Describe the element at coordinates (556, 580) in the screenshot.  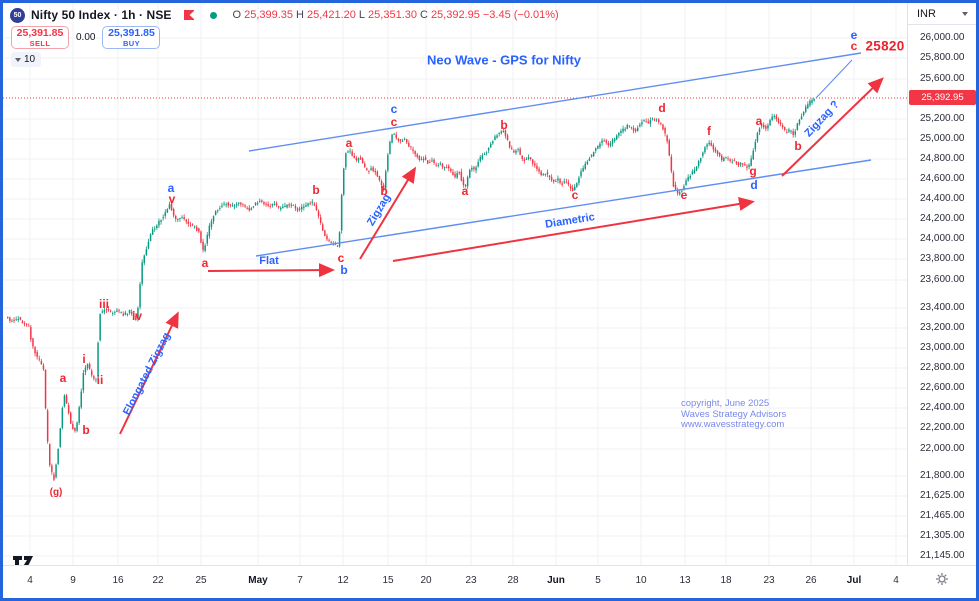
I see `time-tick-label: Jun` at that location.